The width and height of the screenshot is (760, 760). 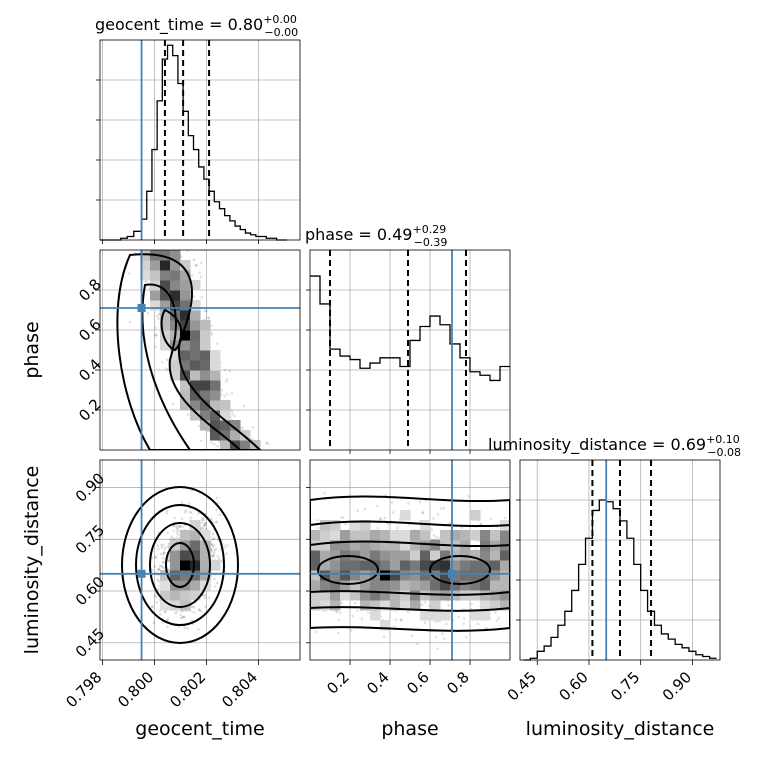 I want to click on x-tick-label: 0.8, so click(x=458, y=683).